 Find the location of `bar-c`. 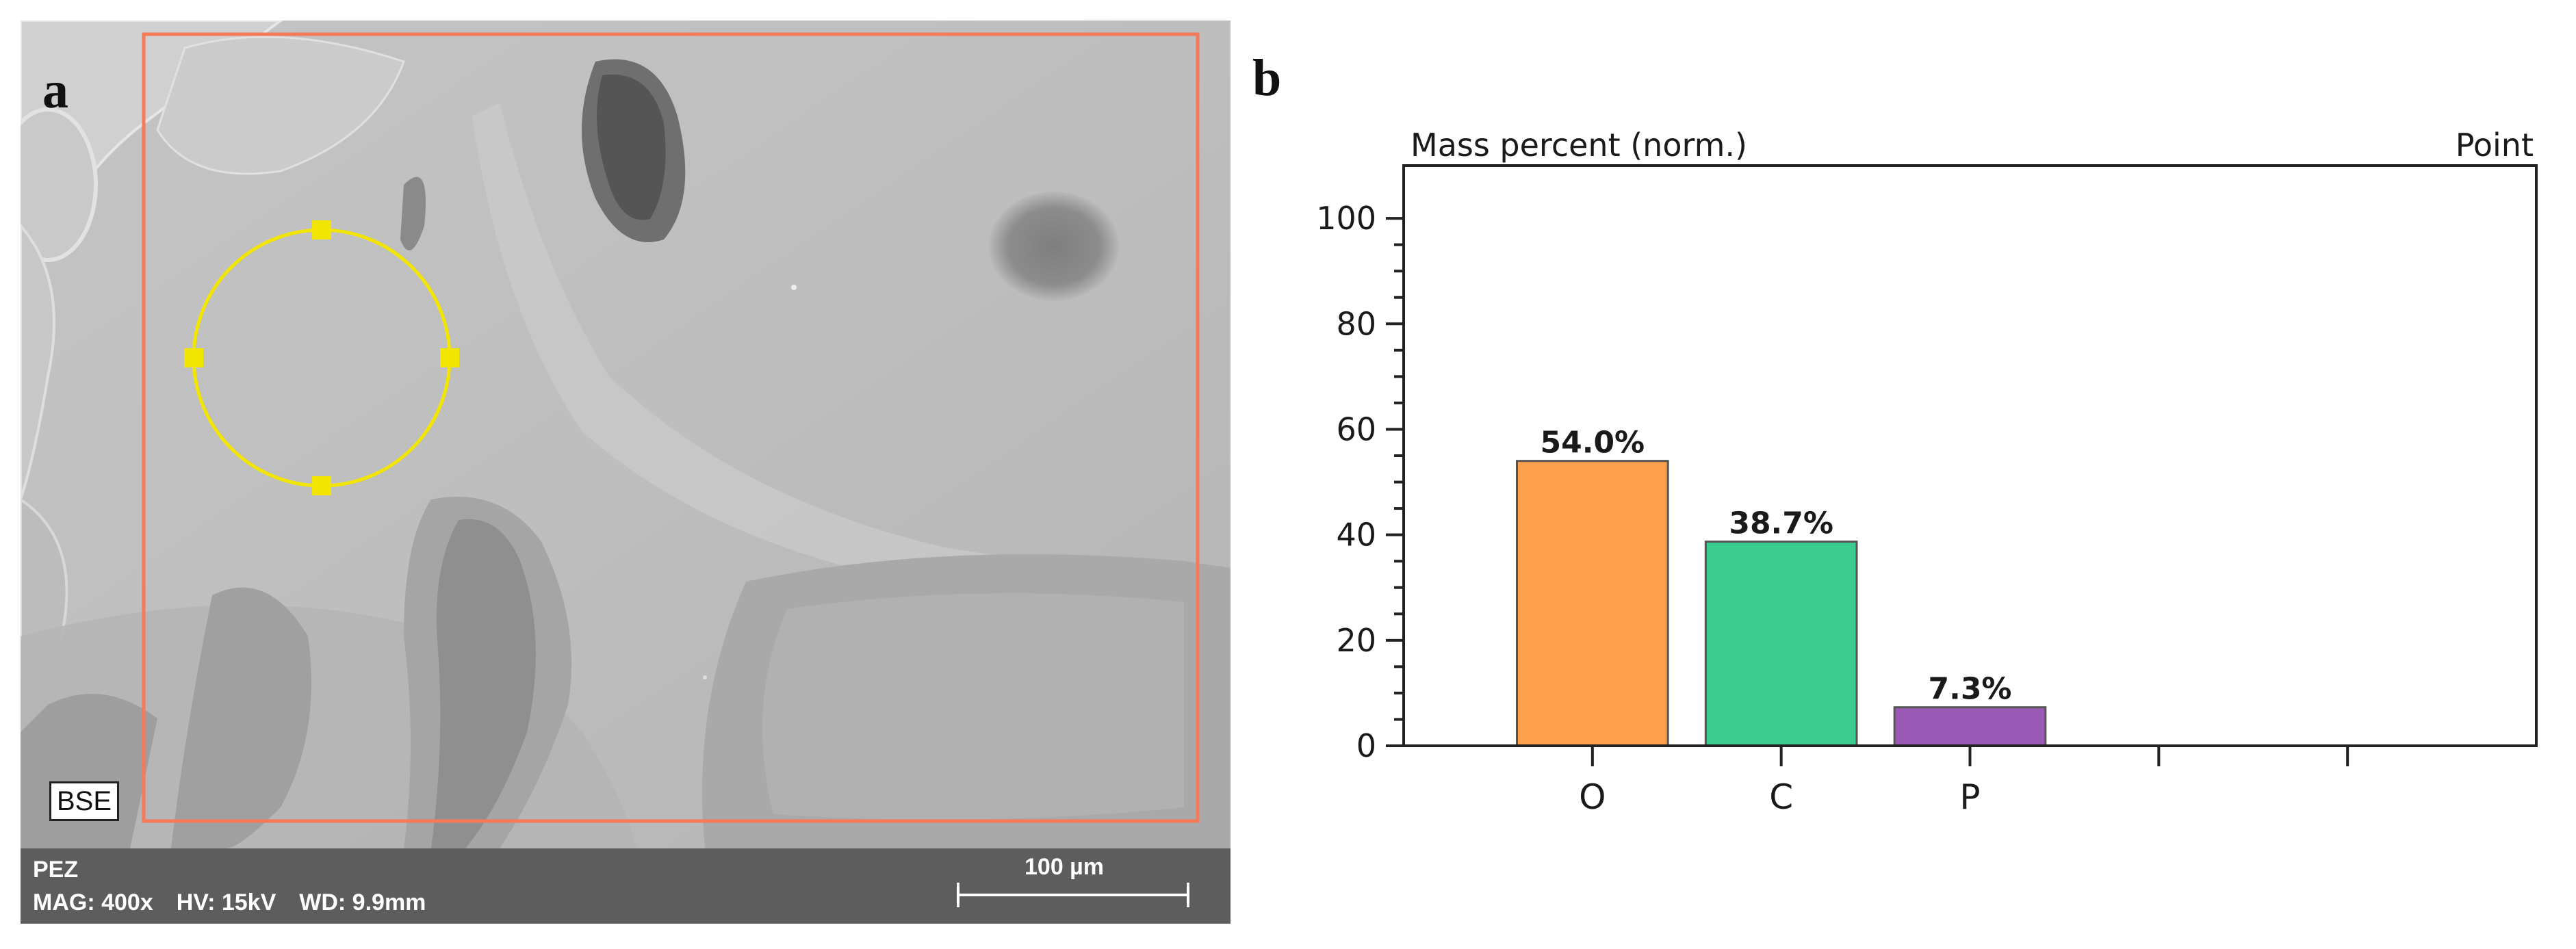

bar-c is located at coordinates (1781, 644).